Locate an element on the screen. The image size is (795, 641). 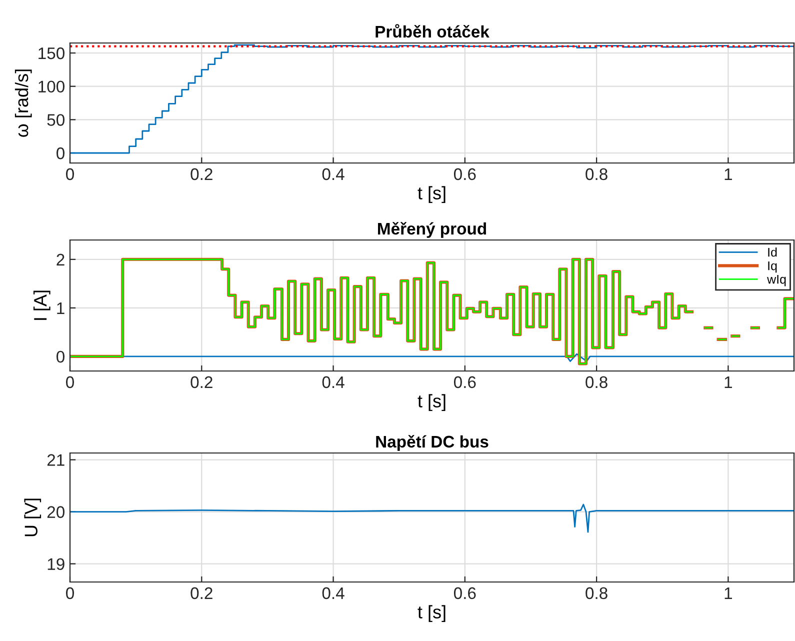
y-tick-label: 100 is located at coordinates (51, 86).